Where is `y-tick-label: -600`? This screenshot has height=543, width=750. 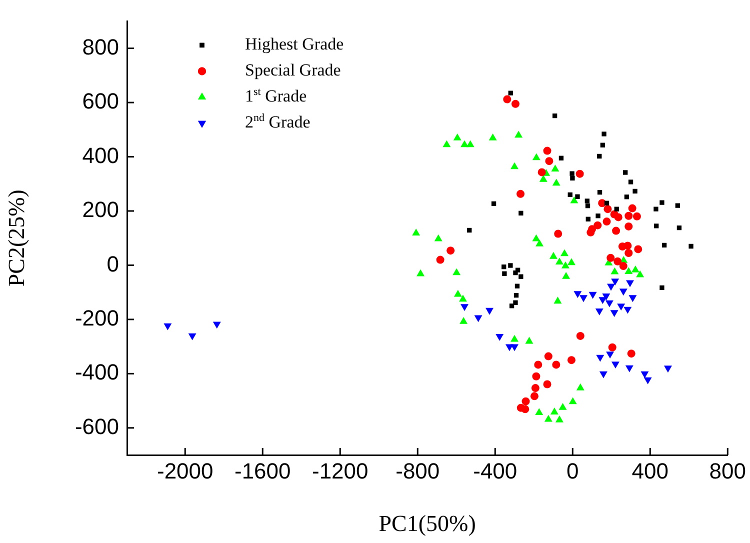 y-tick-label: -600 is located at coordinates (96, 426).